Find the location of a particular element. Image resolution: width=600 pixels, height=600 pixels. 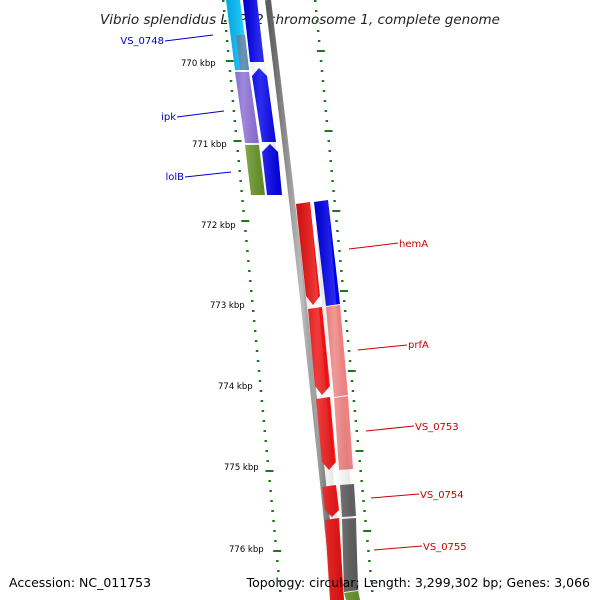

gene-label-vs0748: VS_0748 is located at coordinates (142, 41).